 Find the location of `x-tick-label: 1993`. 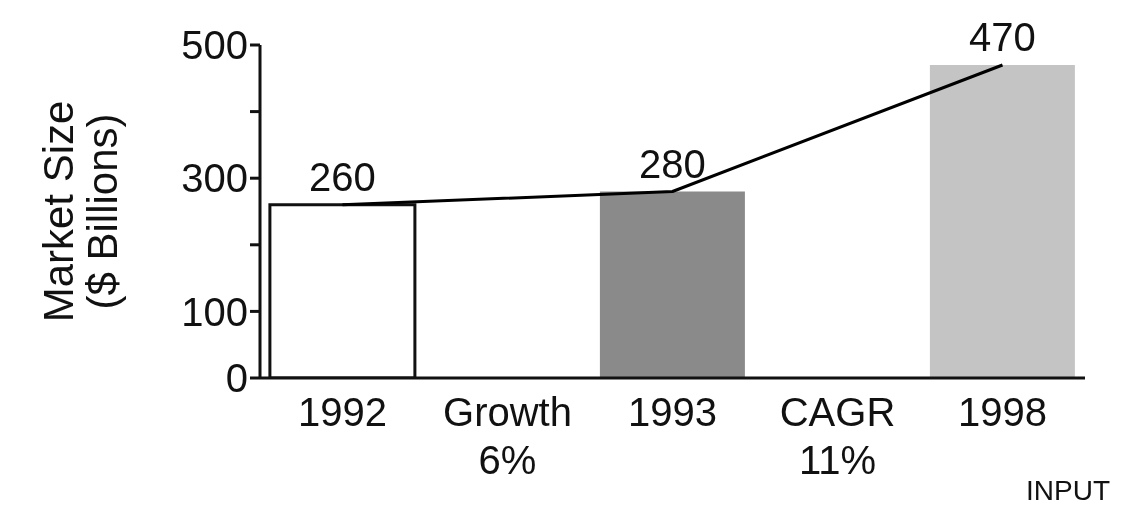

x-tick-label: 1993 is located at coordinates (672, 412).